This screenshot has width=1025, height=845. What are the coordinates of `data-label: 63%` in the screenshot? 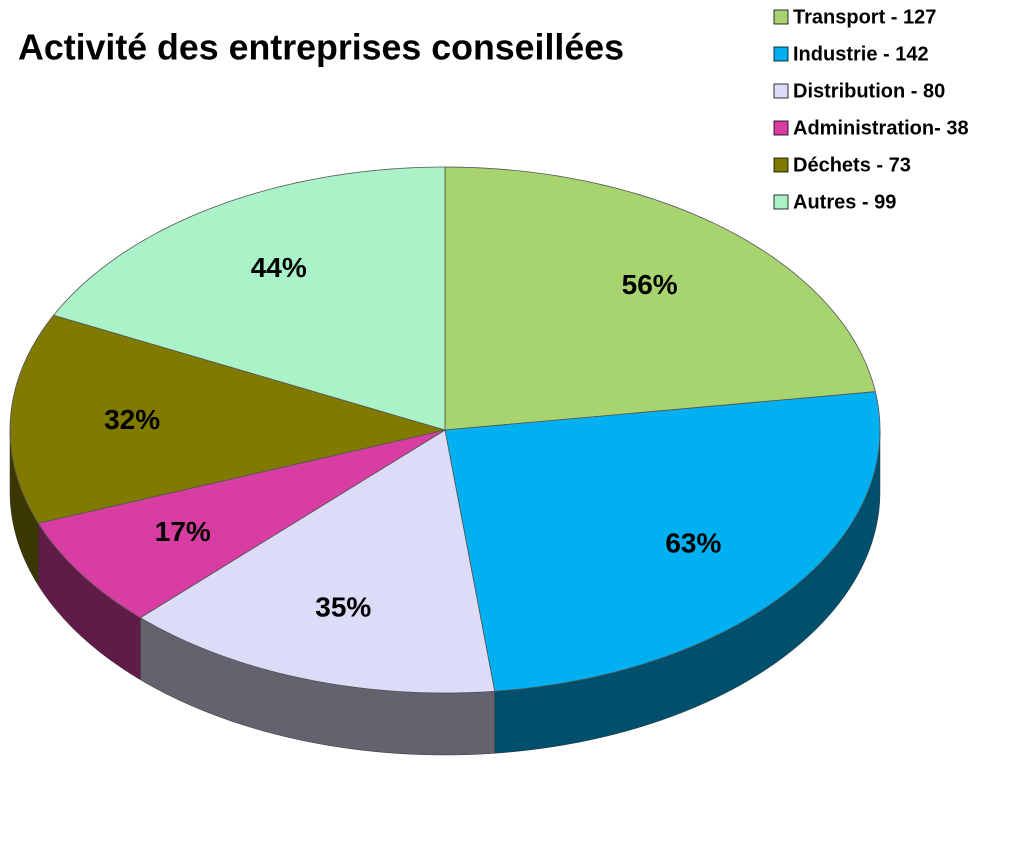 It's located at (693, 543).